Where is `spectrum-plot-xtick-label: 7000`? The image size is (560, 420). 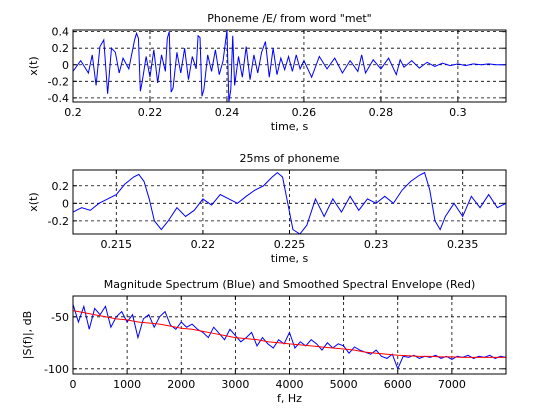 spectrum-plot-xtick-label: 7000 is located at coordinates (452, 384).